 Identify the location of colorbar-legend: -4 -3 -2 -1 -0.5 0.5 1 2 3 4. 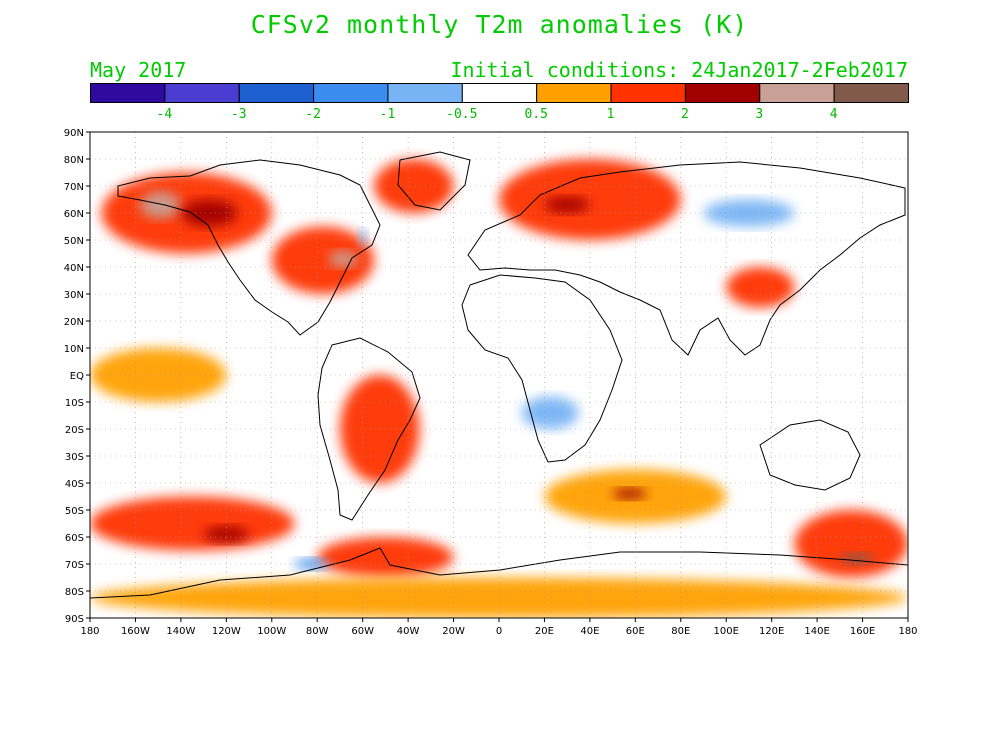
(499, 102).